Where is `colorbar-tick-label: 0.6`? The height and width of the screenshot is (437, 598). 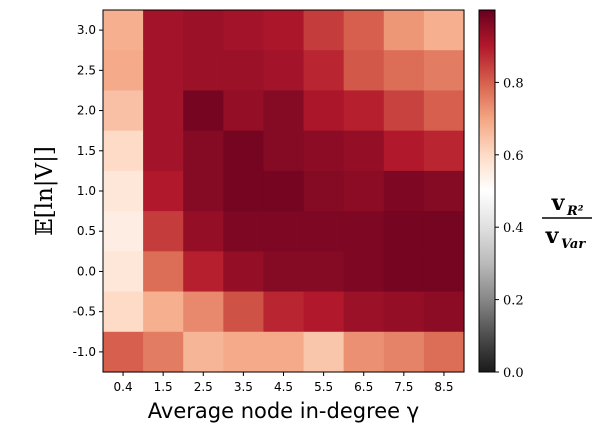
colorbar-tick-label: 0.6 is located at coordinates (513, 156).